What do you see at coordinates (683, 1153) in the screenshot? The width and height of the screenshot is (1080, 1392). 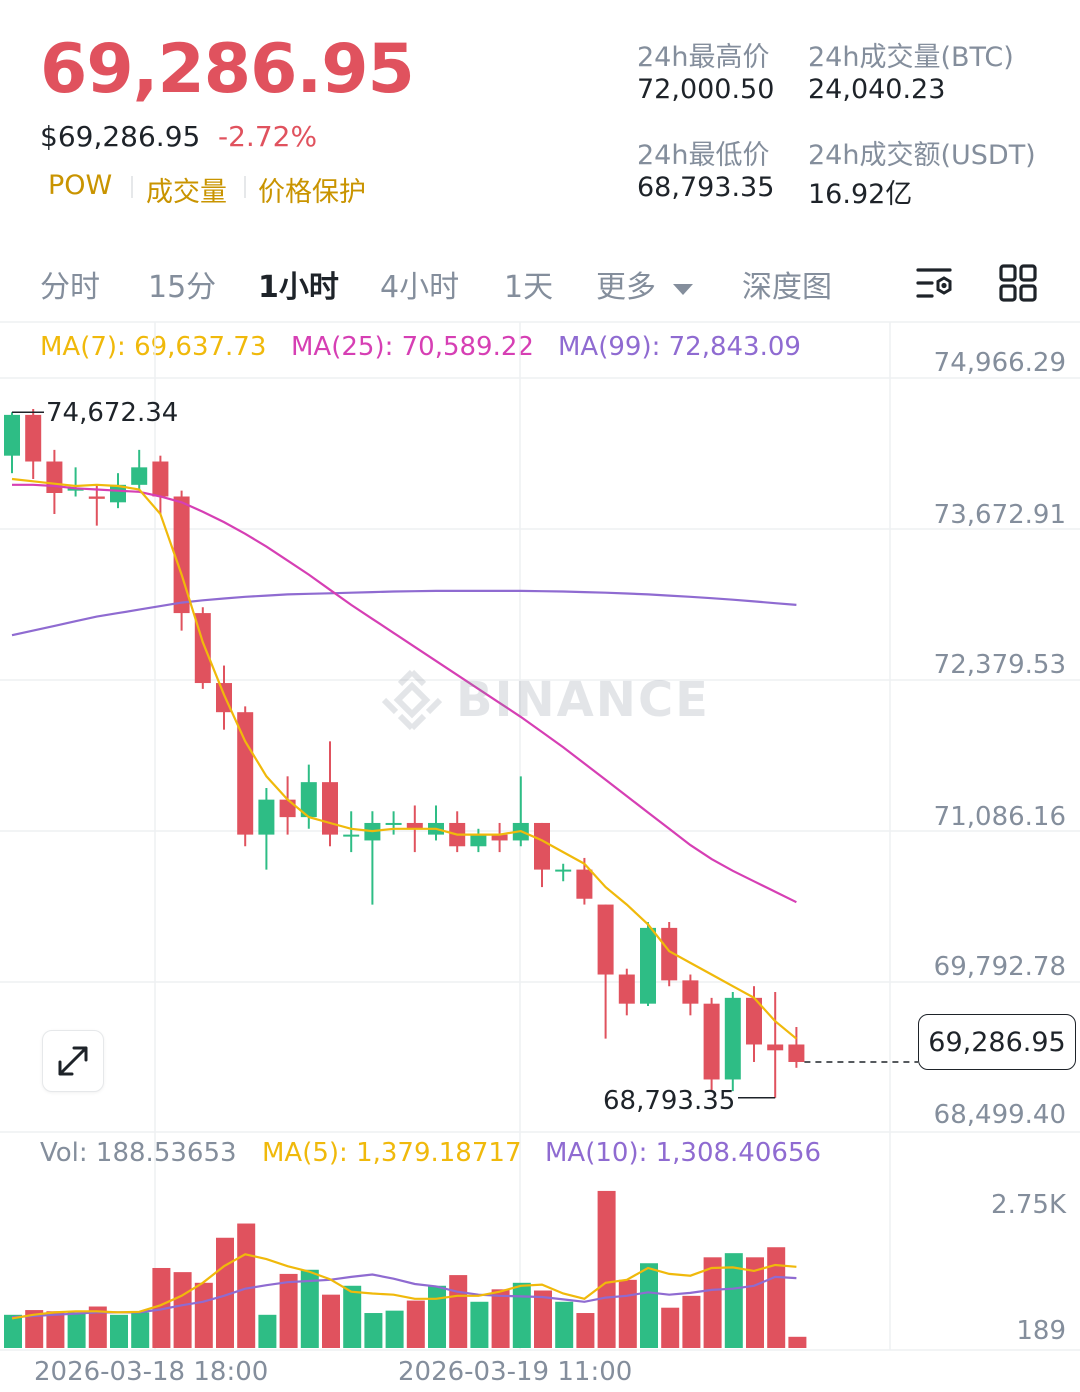 I see `volume-ma10-legend: MA(10): 1,308.40656` at bounding box center [683, 1153].